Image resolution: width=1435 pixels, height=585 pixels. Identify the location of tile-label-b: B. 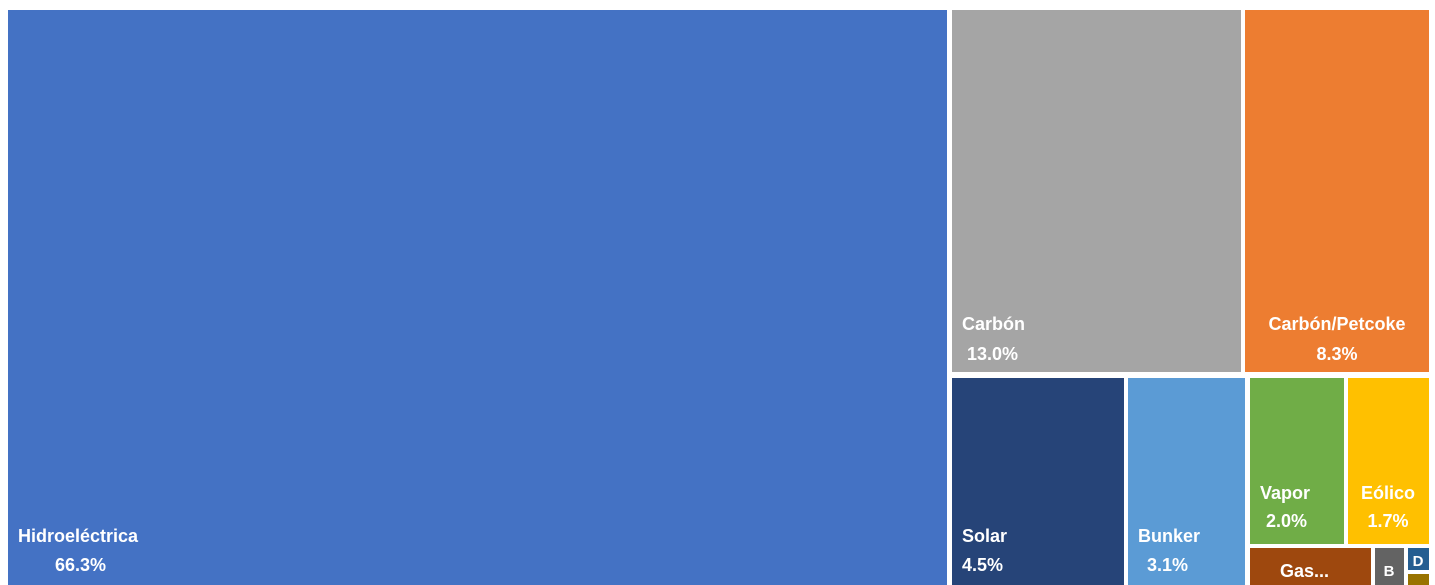
(1389, 571).